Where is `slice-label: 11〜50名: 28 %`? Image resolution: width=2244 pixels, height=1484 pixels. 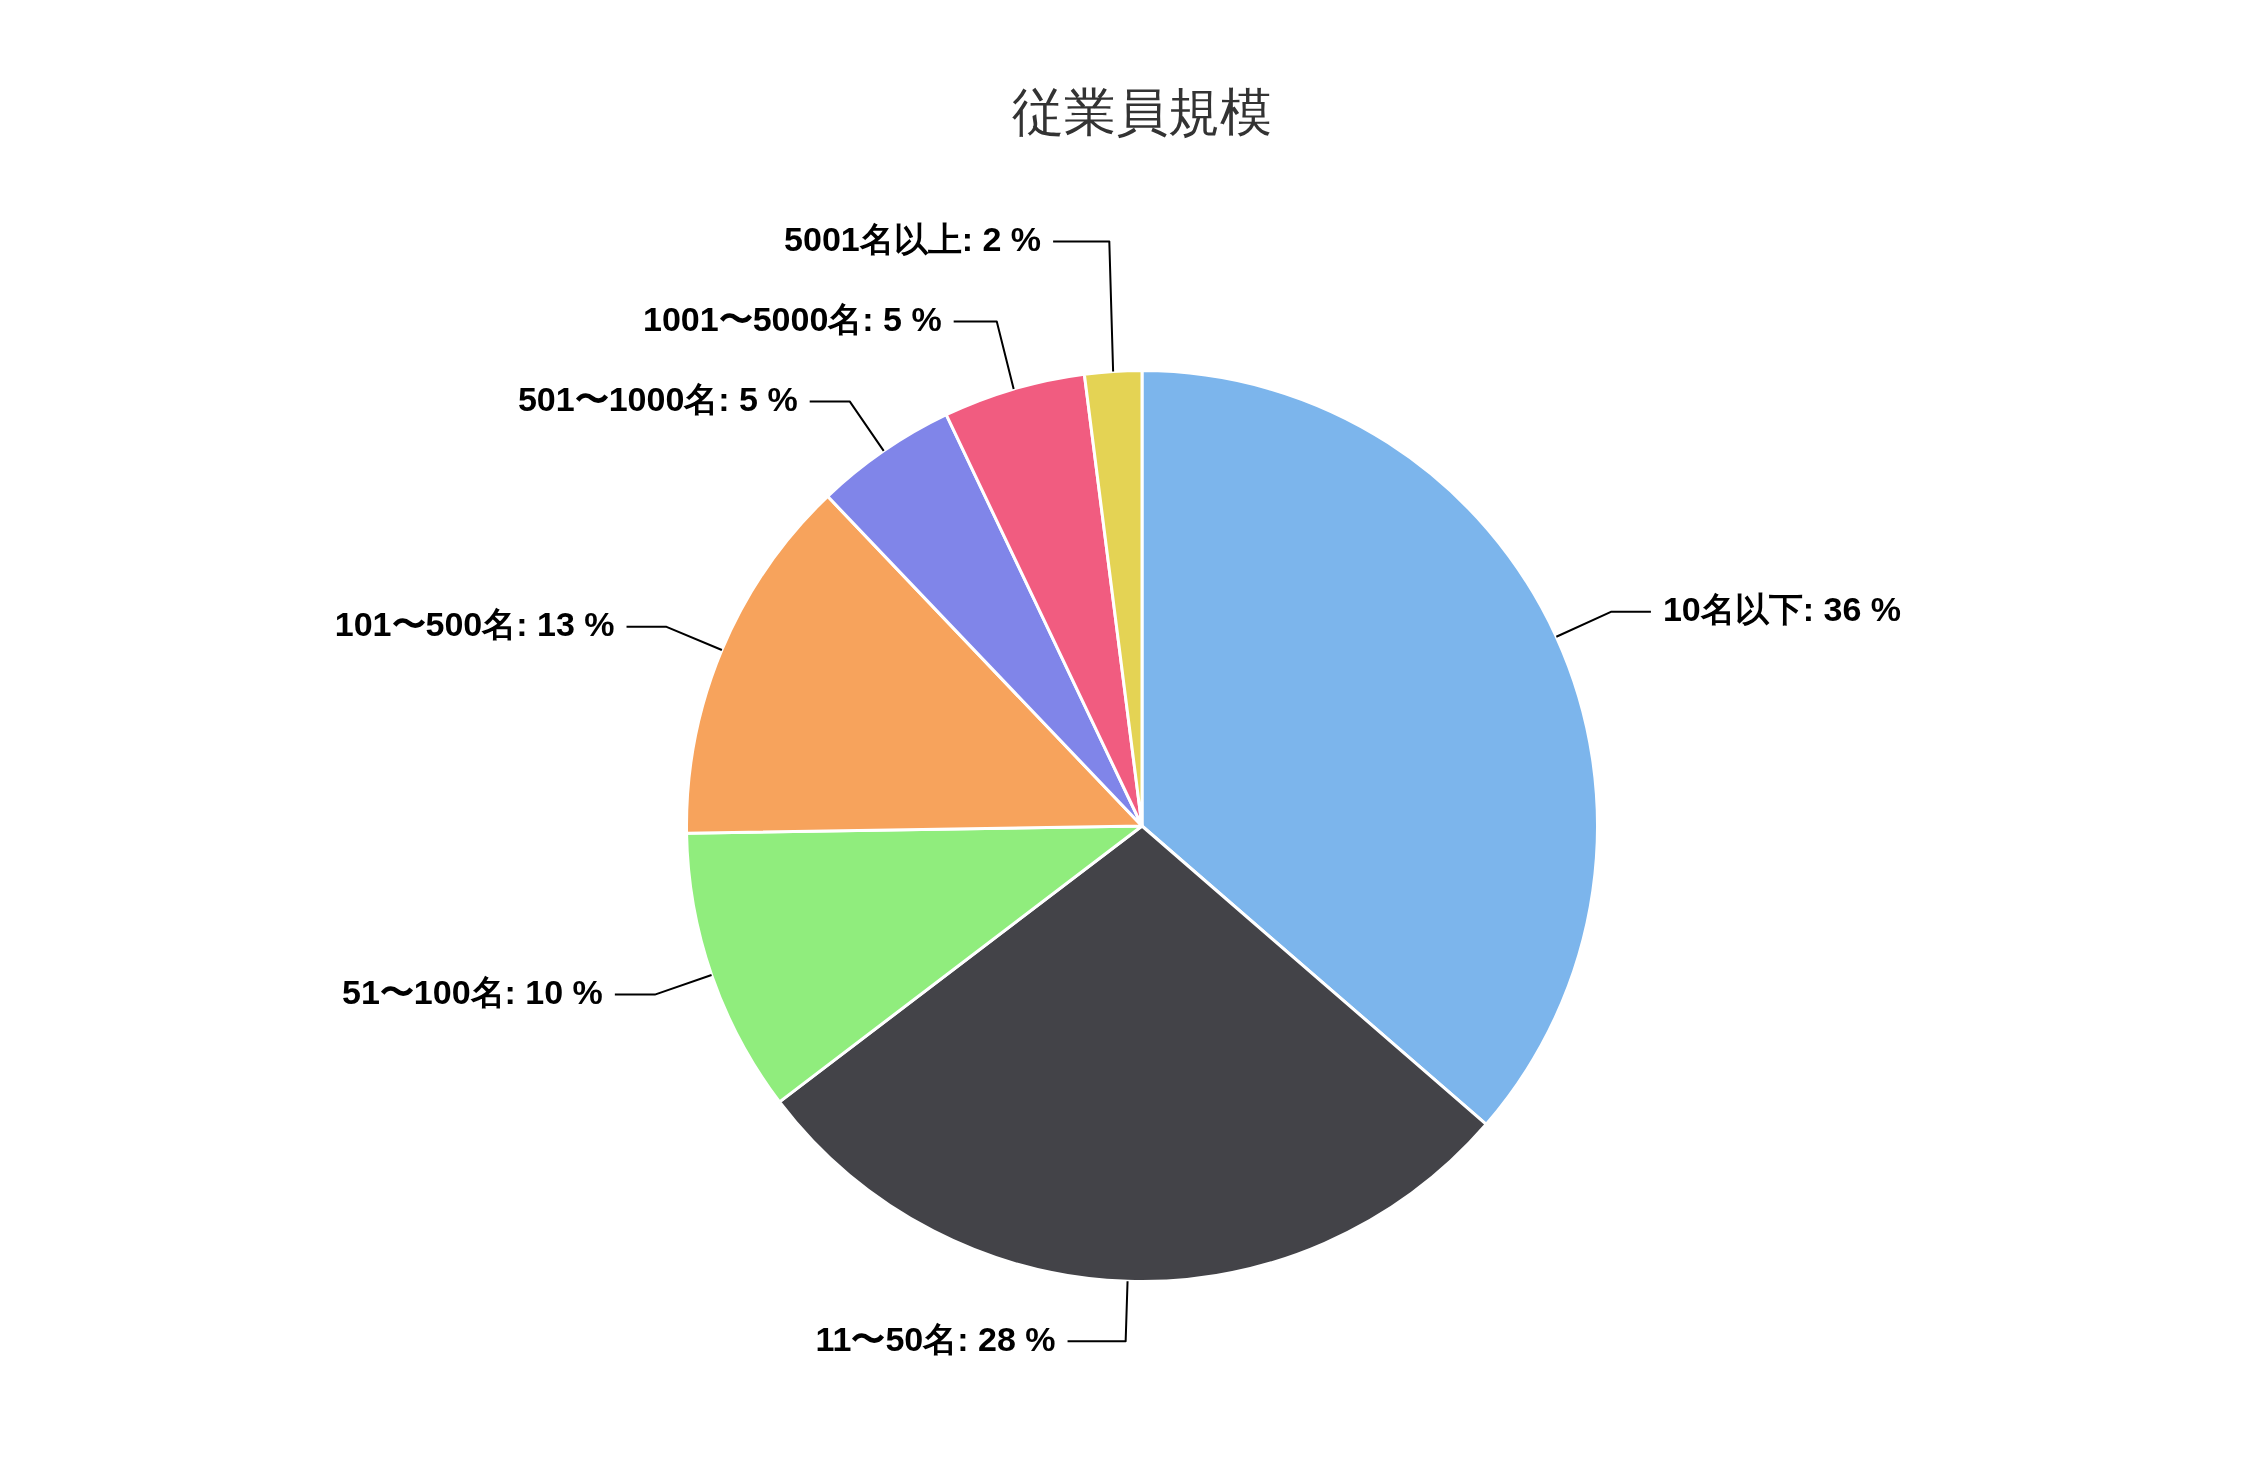 slice-label: 11〜50名: 28 % is located at coordinates (935, 1338).